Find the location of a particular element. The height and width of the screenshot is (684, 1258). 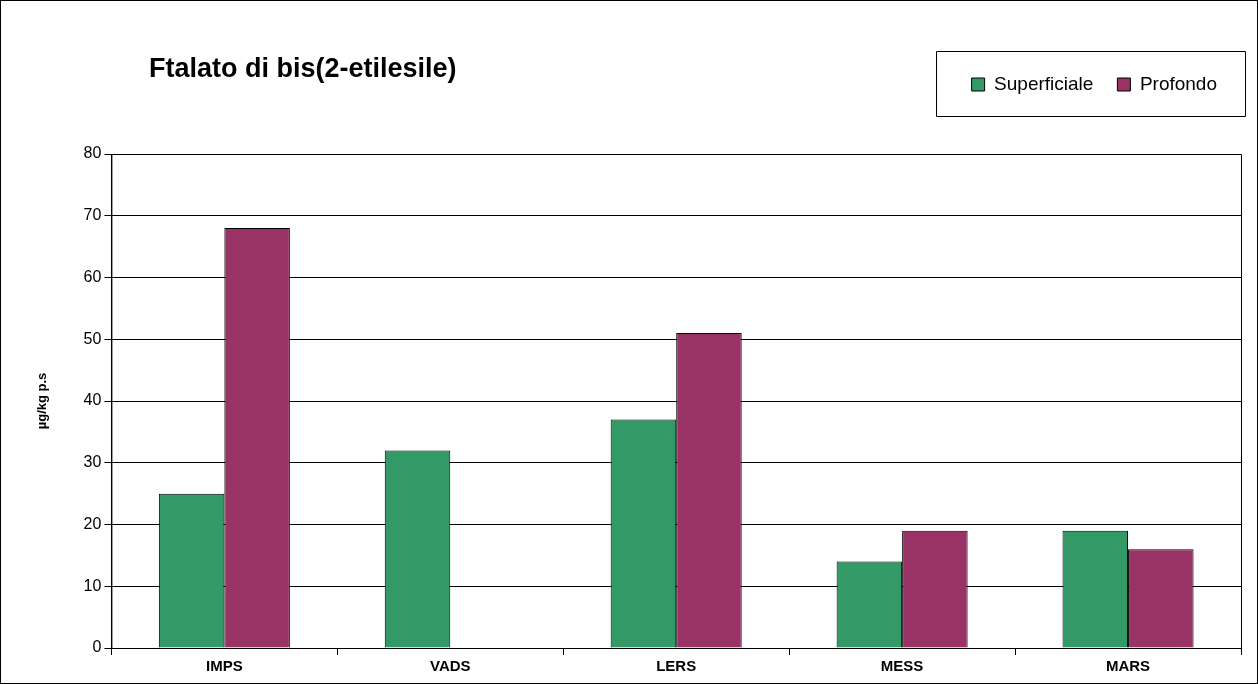

y-tick-label: 40 is located at coordinates (92, 400).